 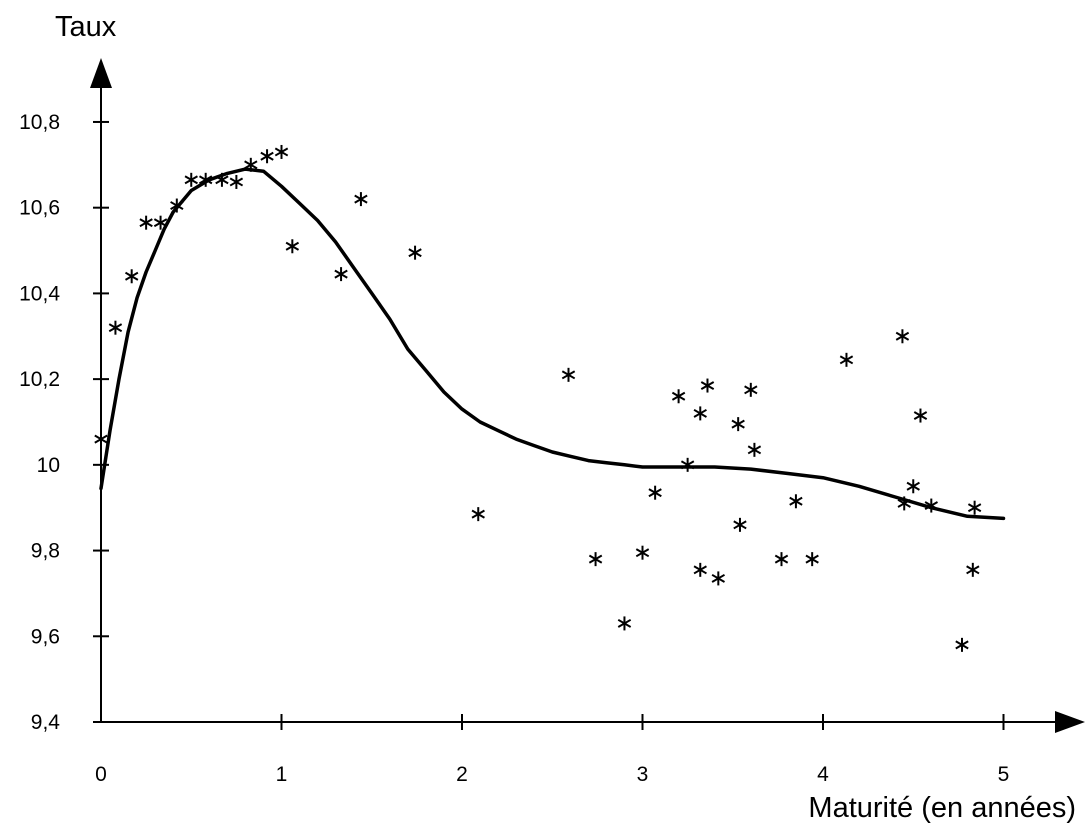 I want to click on y-tick-label: 10,8, so click(x=39, y=122).